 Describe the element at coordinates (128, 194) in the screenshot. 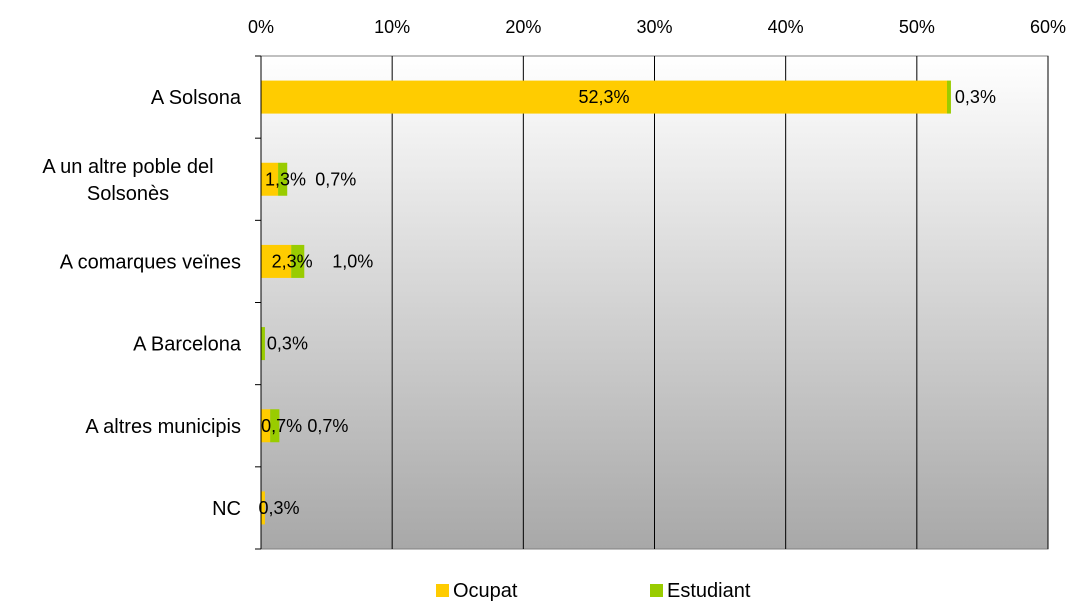

I see `category-label: Solsonès` at that location.